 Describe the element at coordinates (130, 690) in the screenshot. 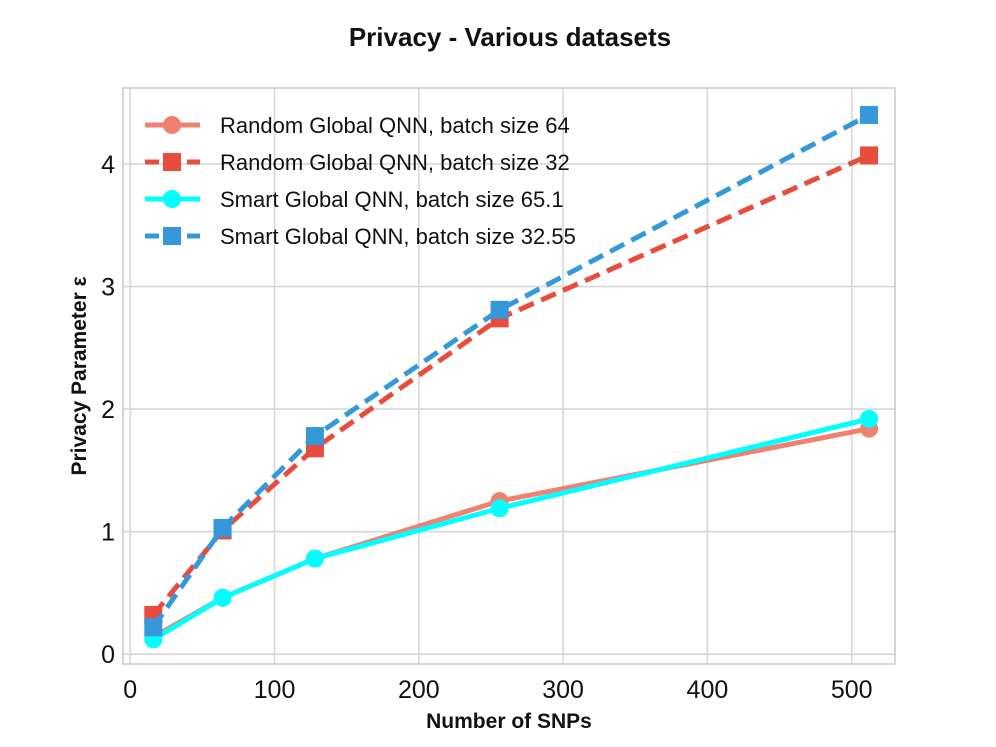

I see `x-tick-label: 0` at that location.